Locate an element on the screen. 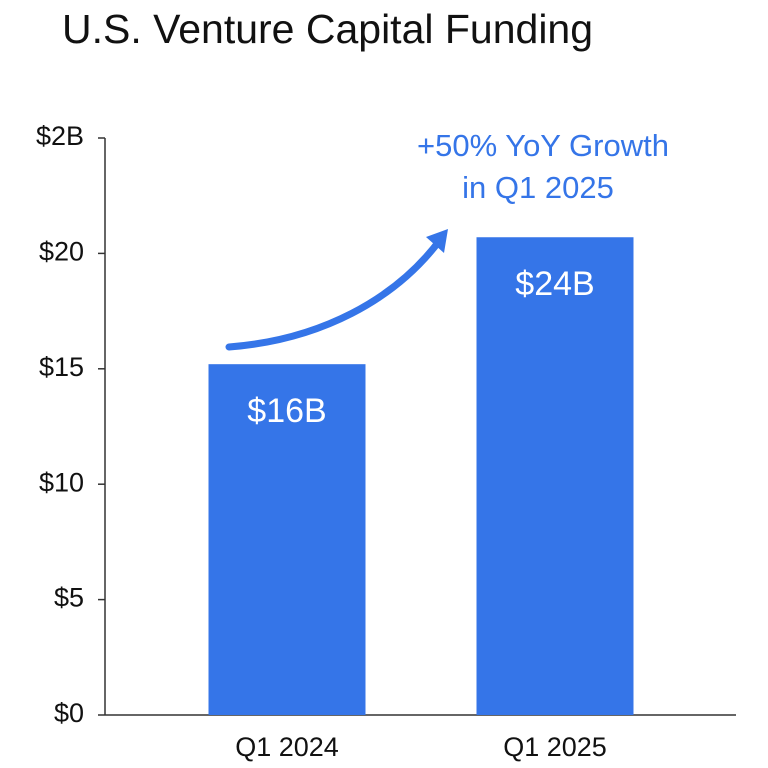 The width and height of the screenshot is (768, 768). y-tick-label: $10 is located at coordinates (61, 482).